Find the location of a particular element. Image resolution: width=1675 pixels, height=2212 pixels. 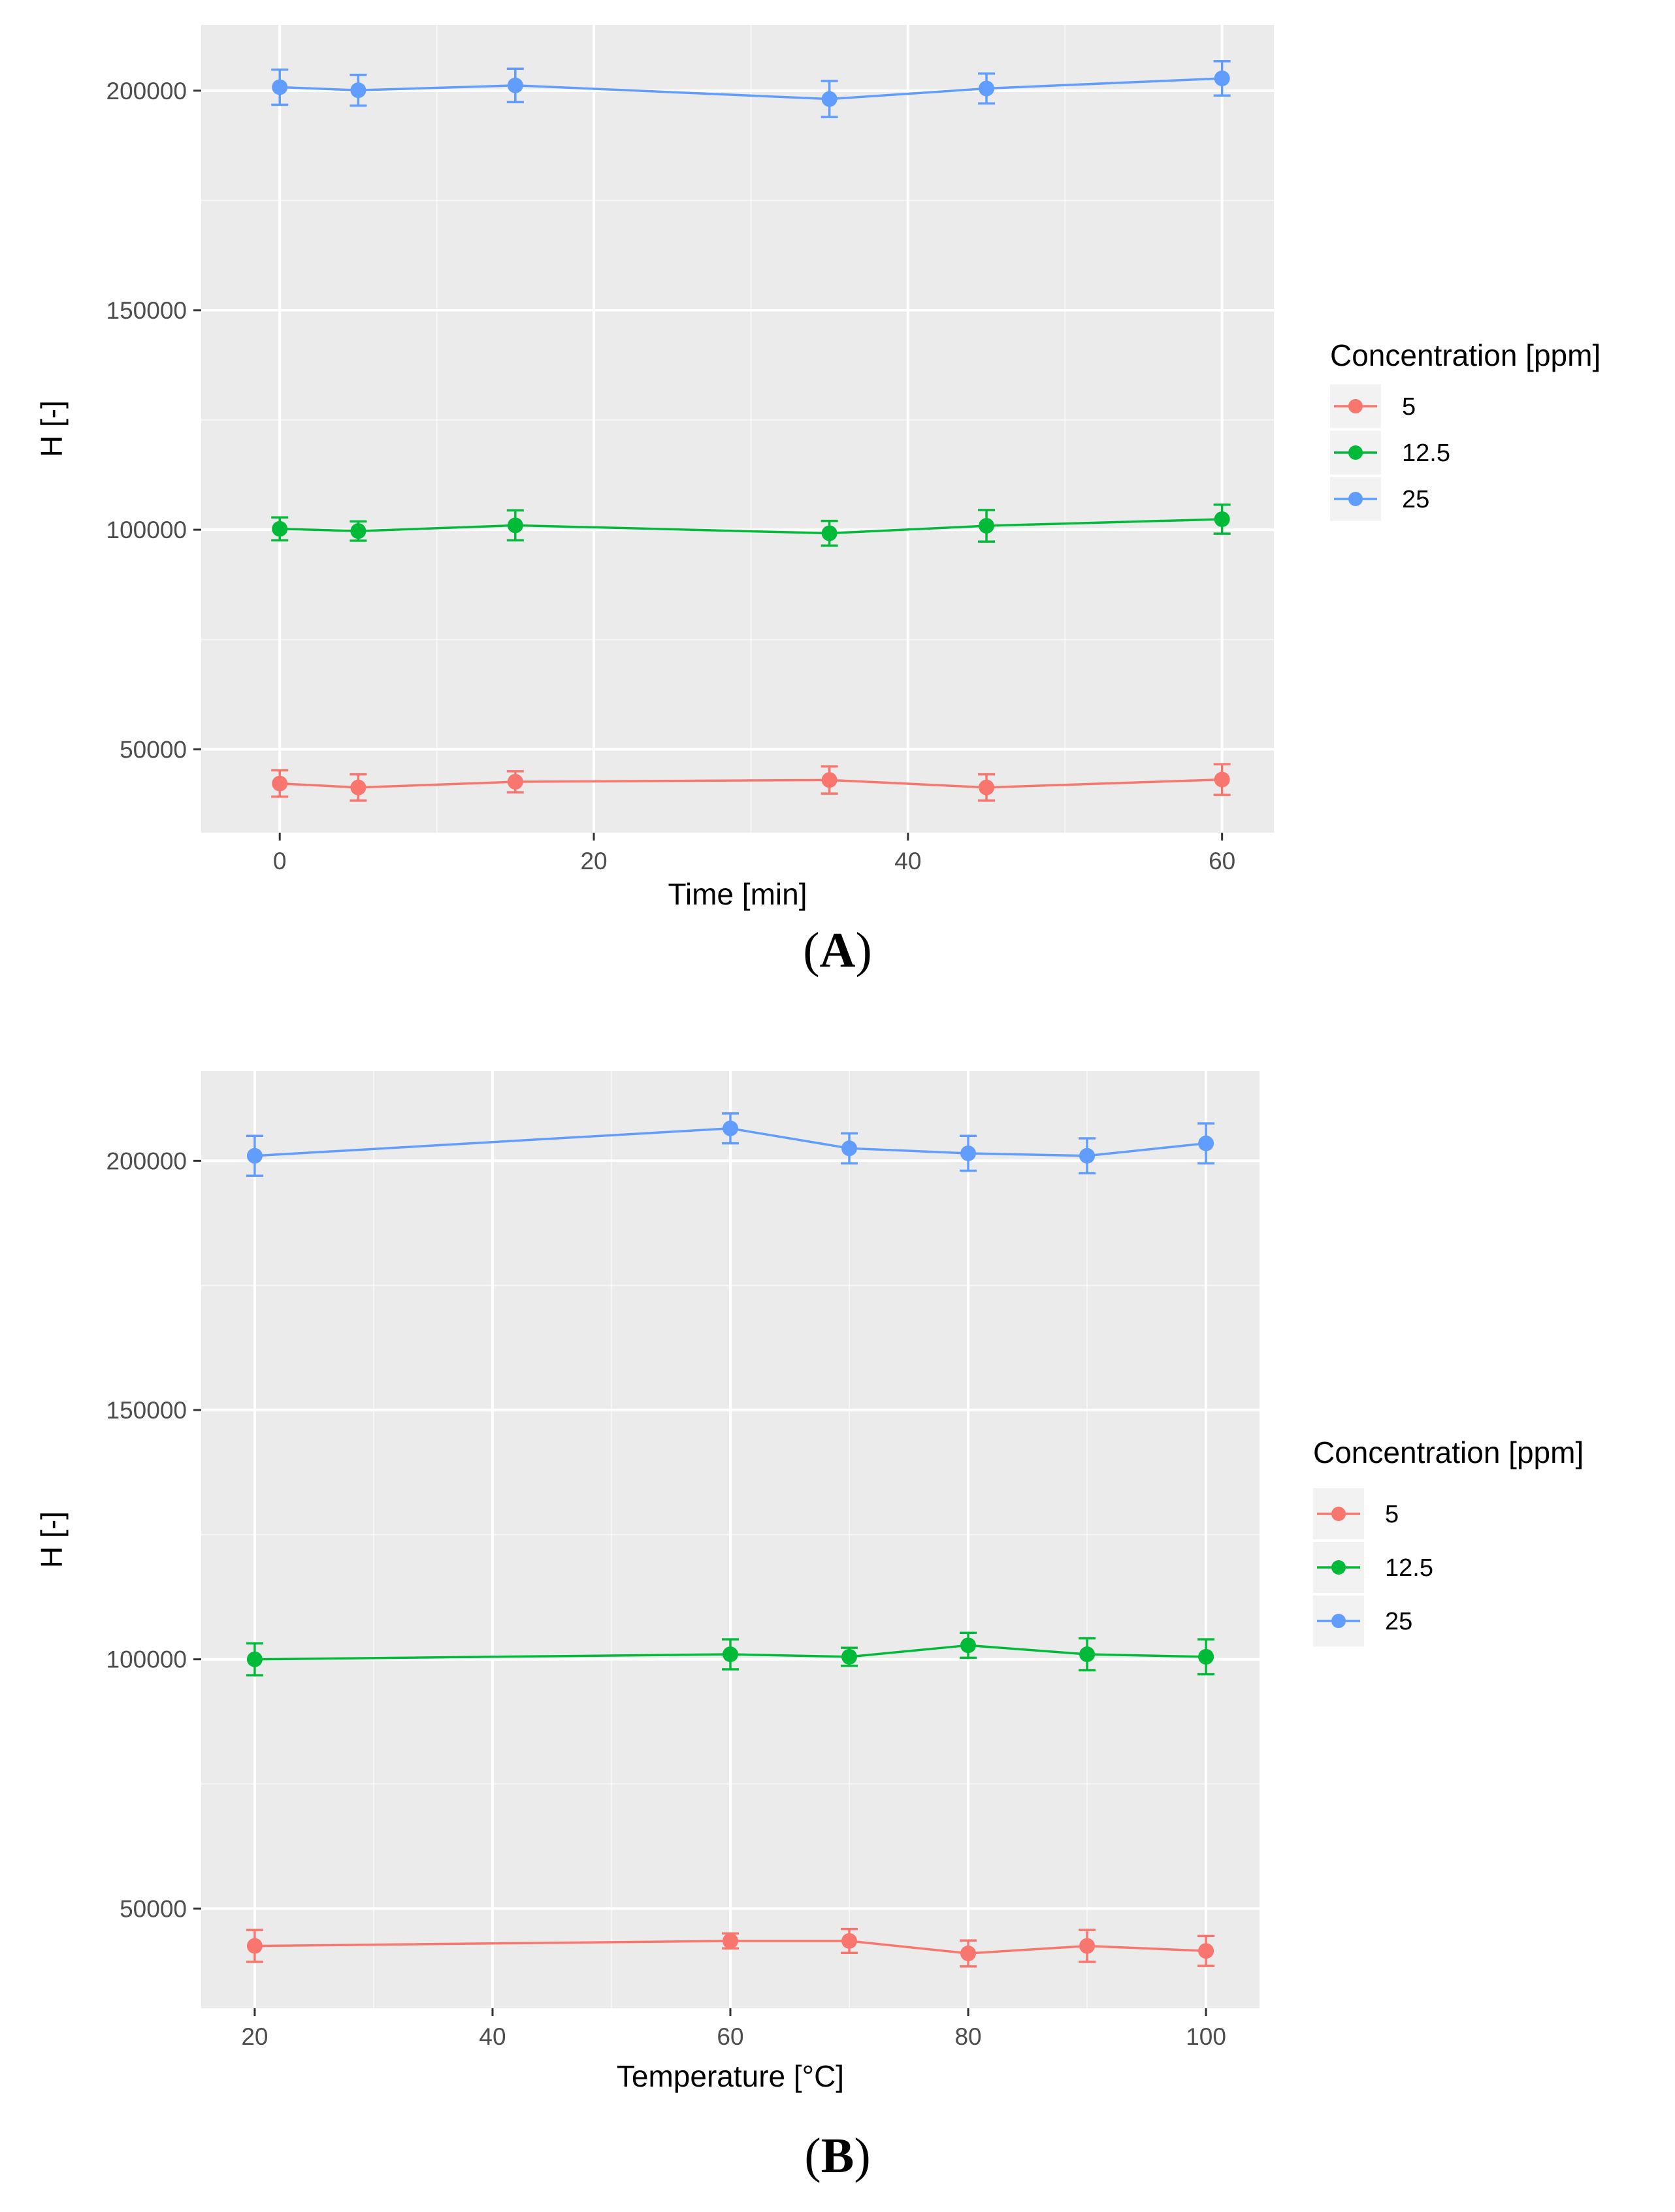

panel-caption-b: (B) is located at coordinates (837, 2155).